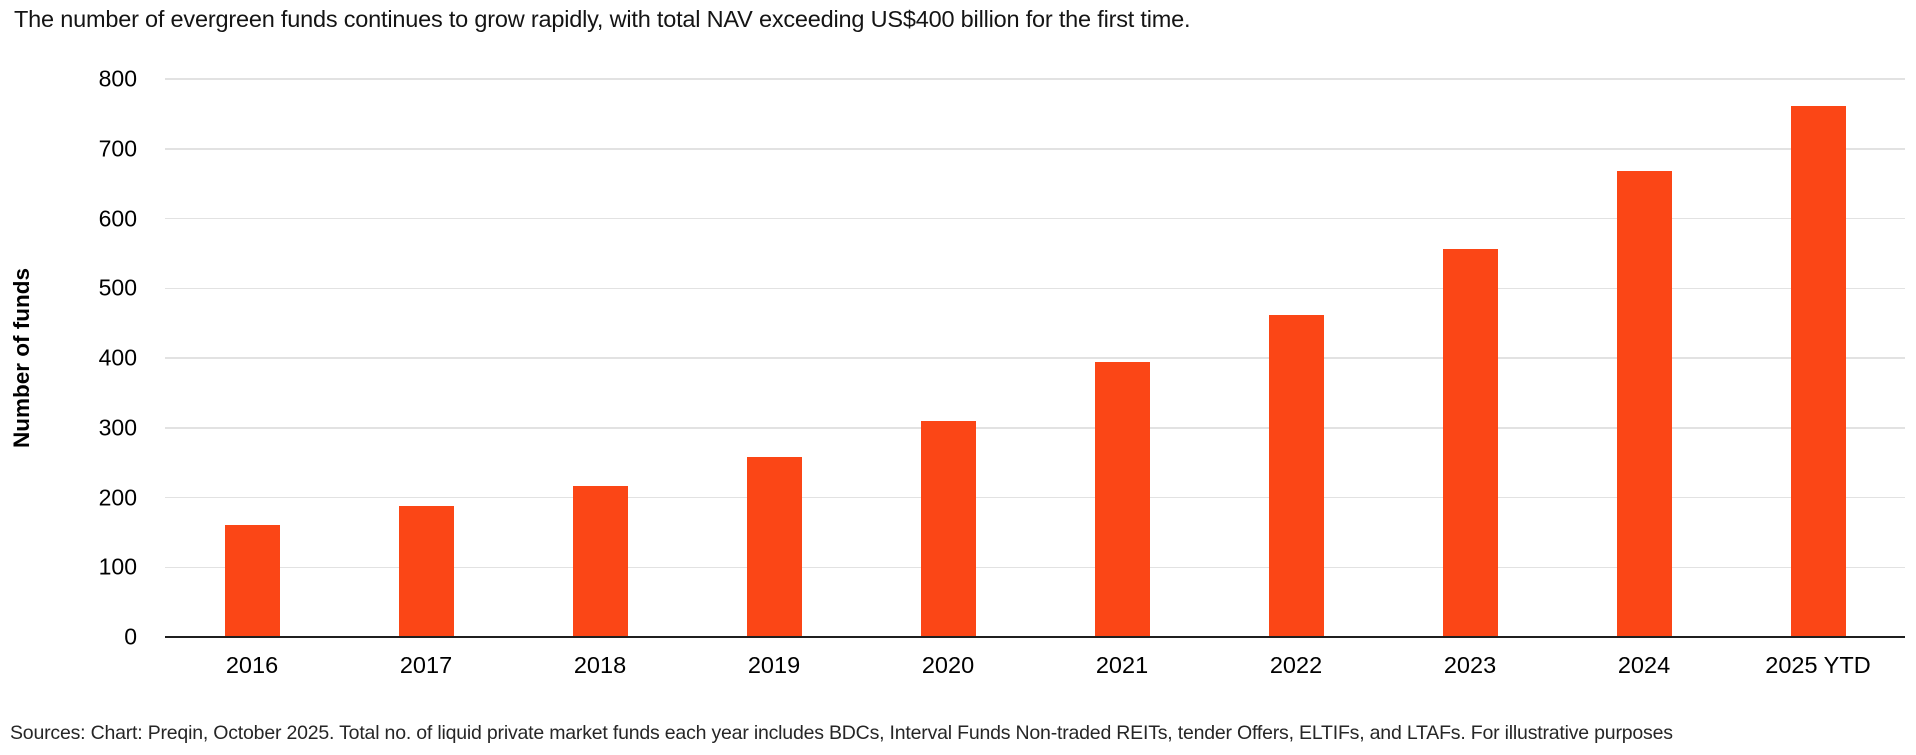 The width and height of the screenshot is (1916, 755). What do you see at coordinates (1122, 499) in the screenshot?
I see `bar-2021` at bounding box center [1122, 499].